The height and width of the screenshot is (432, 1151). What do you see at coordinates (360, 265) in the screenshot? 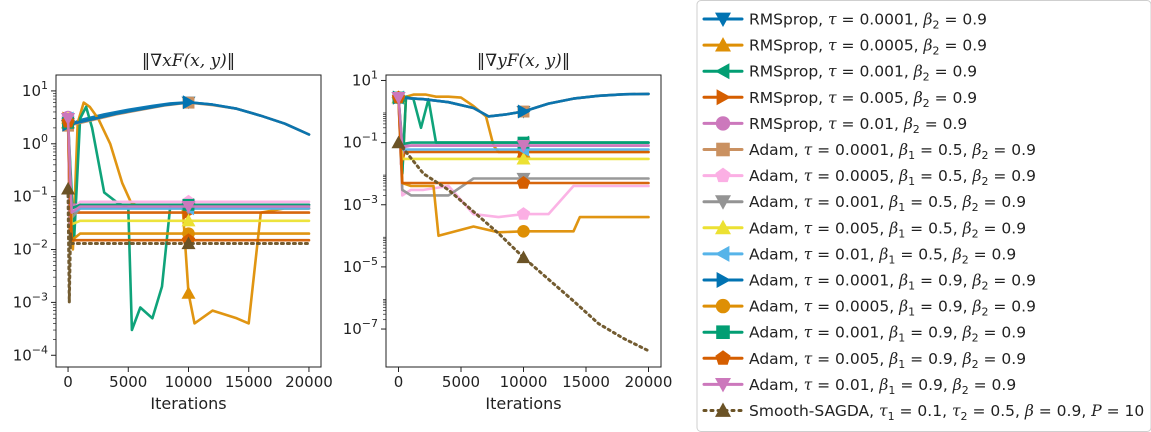
I see `y-tick-label: 10⁻⁵` at bounding box center [360, 265].